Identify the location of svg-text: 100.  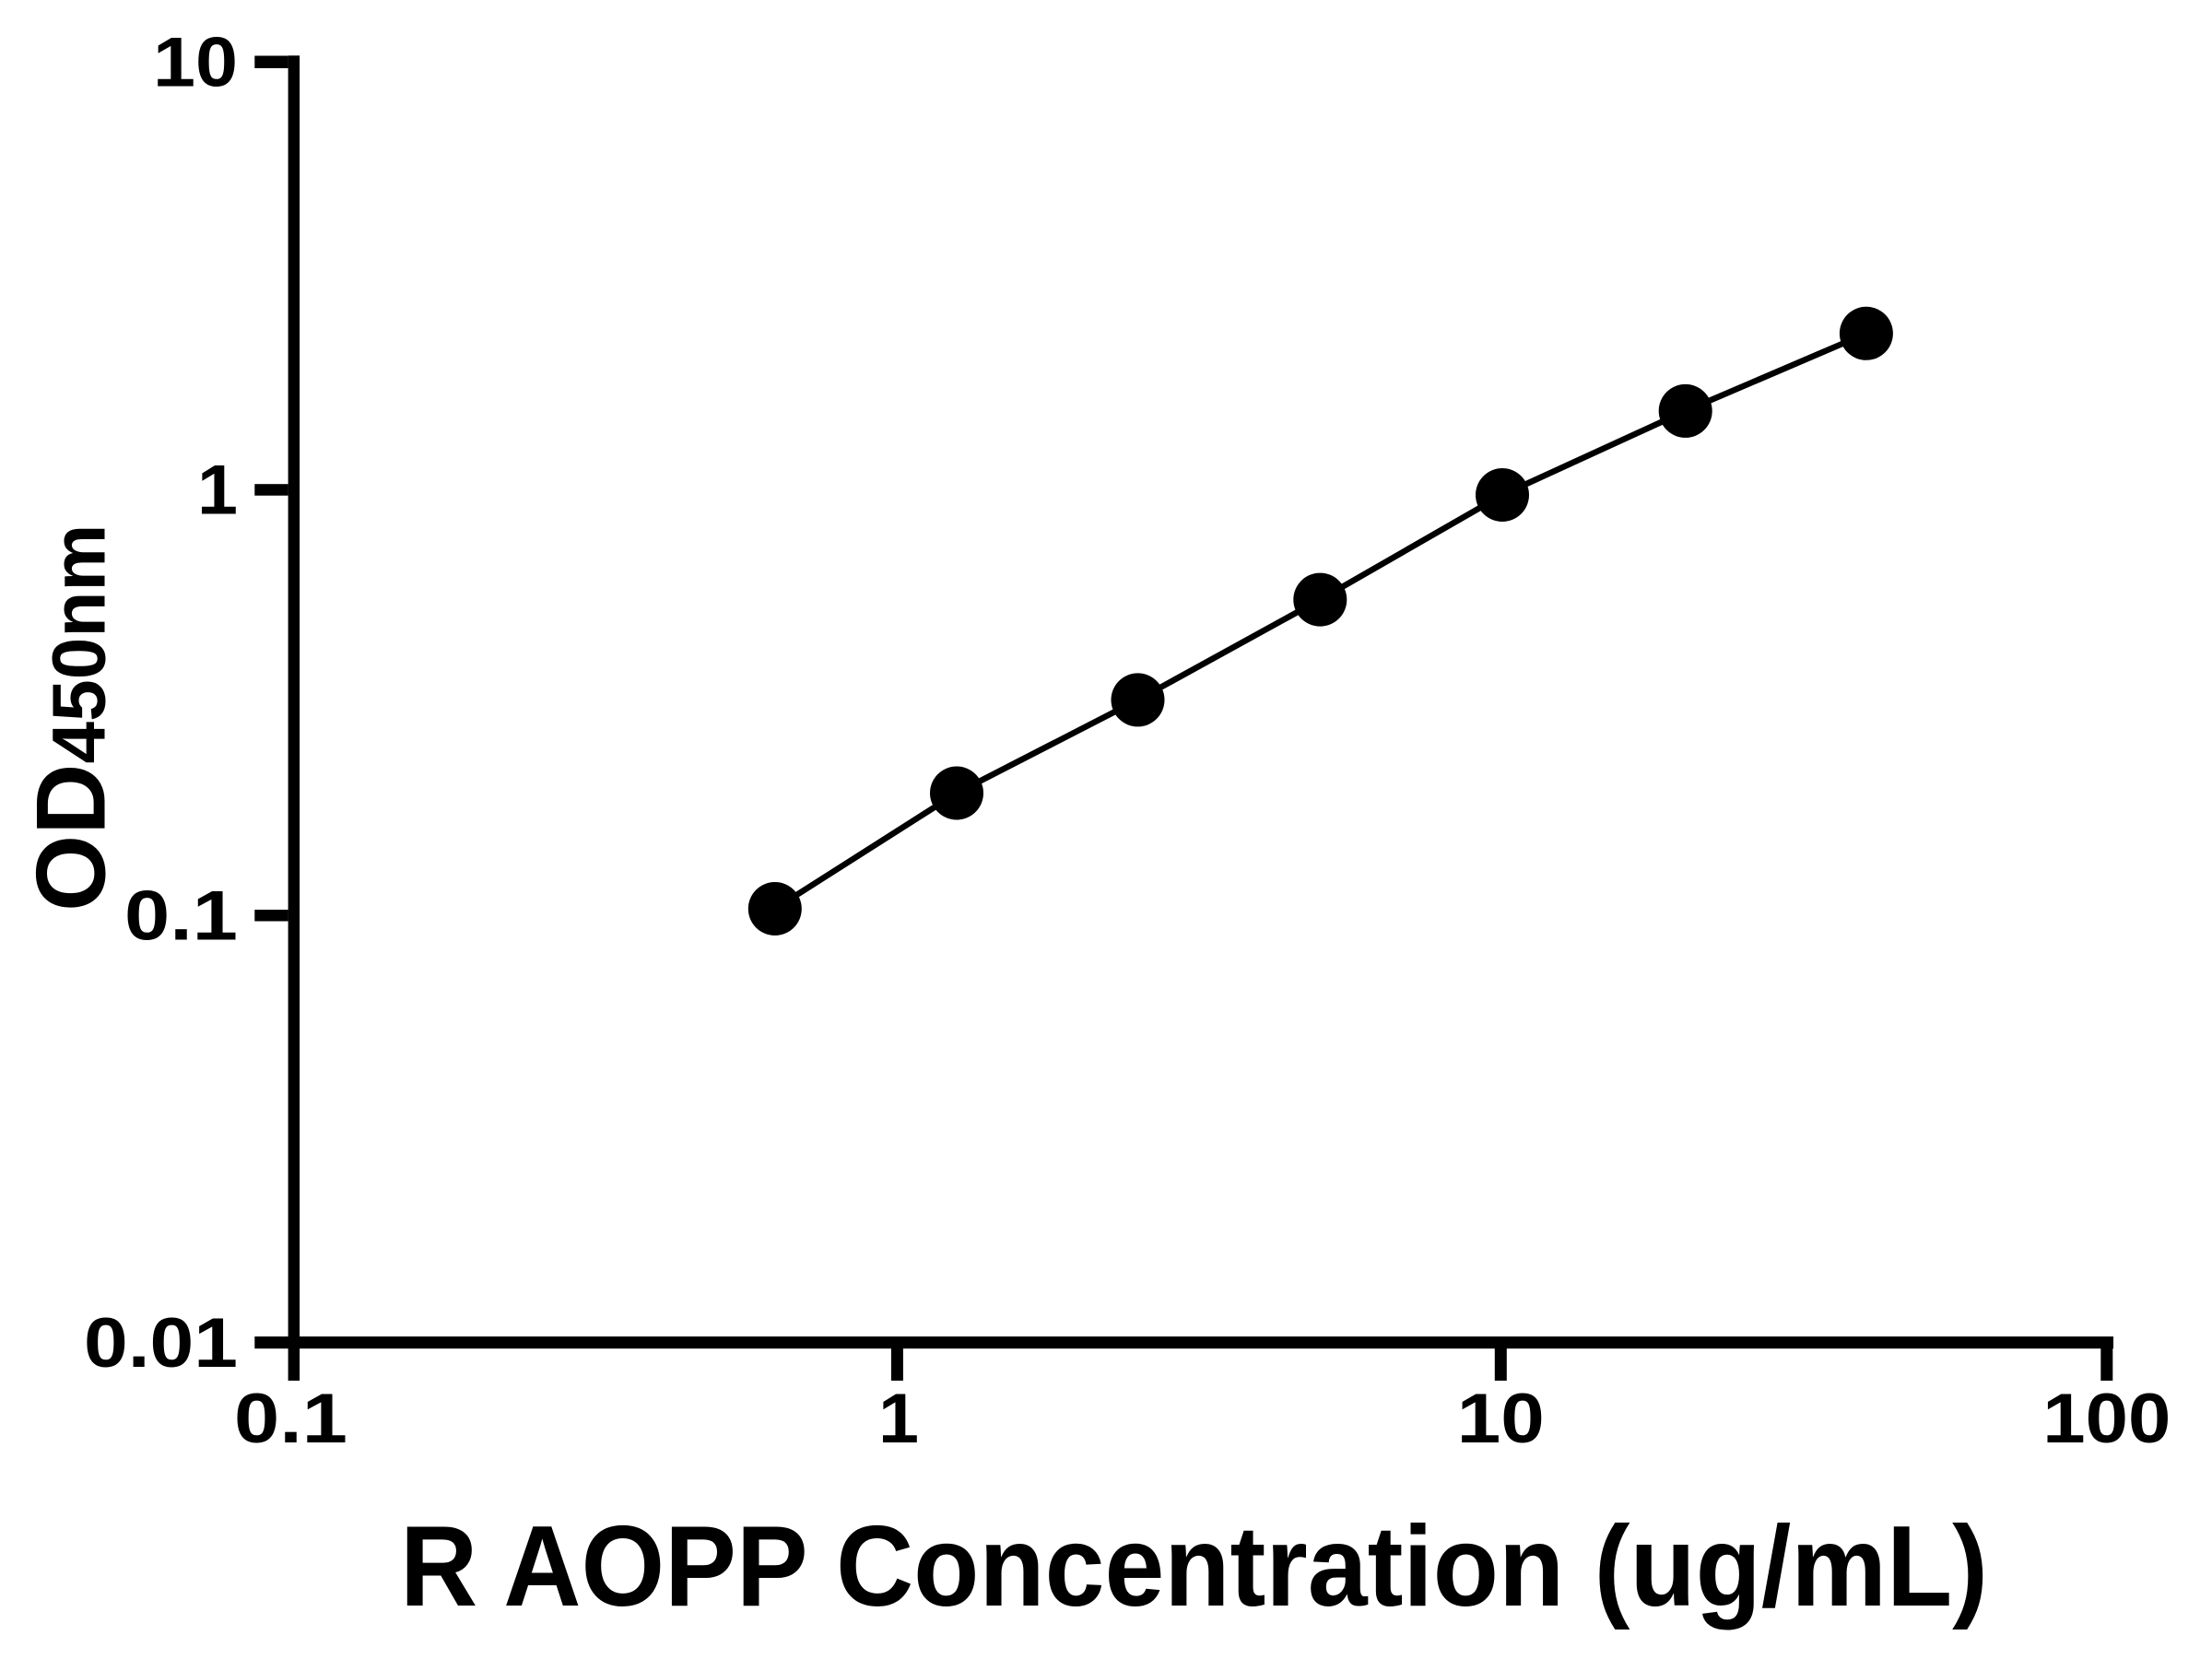
(2106, 1419).